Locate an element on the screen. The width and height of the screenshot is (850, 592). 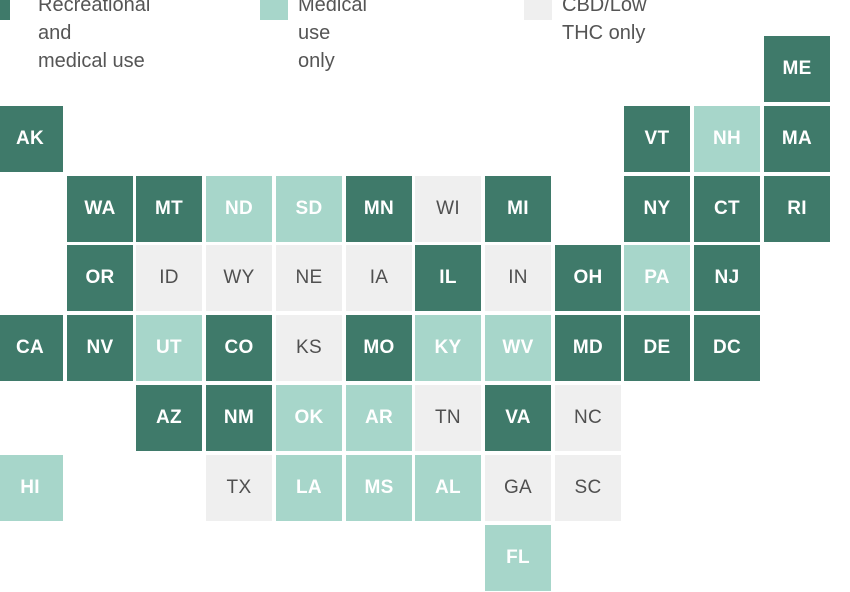
state-tile-ak: AK is located at coordinates (32, 139).